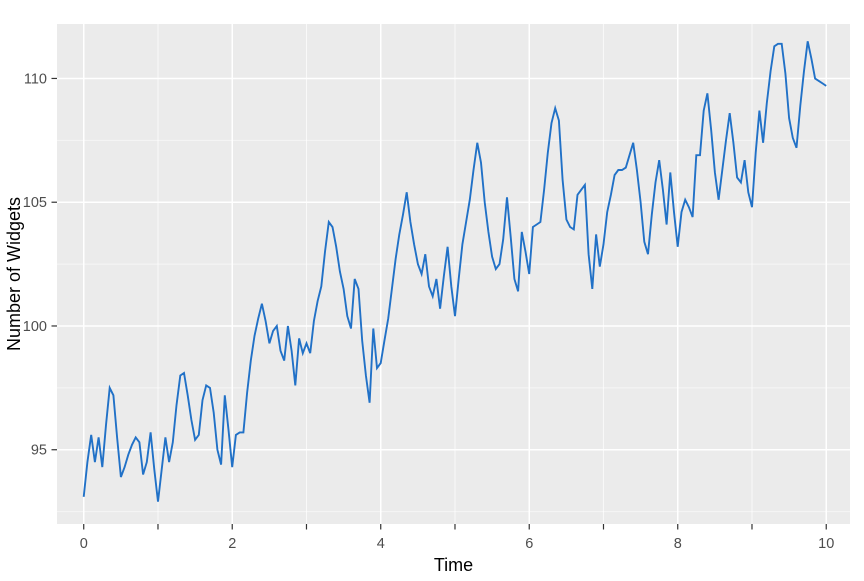  What do you see at coordinates (529, 544) in the screenshot?
I see `x-axis-tick-label: 6` at bounding box center [529, 544].